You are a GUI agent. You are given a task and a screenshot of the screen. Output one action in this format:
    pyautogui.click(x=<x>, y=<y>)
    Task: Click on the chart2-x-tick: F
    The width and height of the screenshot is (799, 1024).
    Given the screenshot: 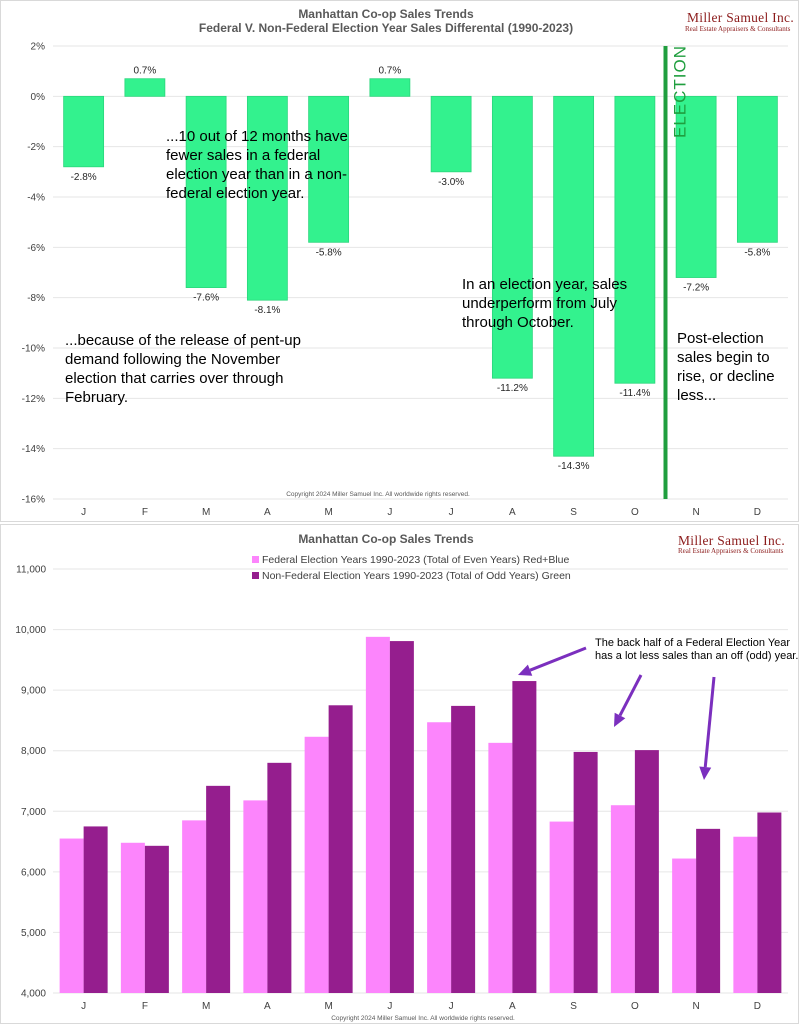 What is the action you would take?
    pyautogui.click(x=145, y=1006)
    